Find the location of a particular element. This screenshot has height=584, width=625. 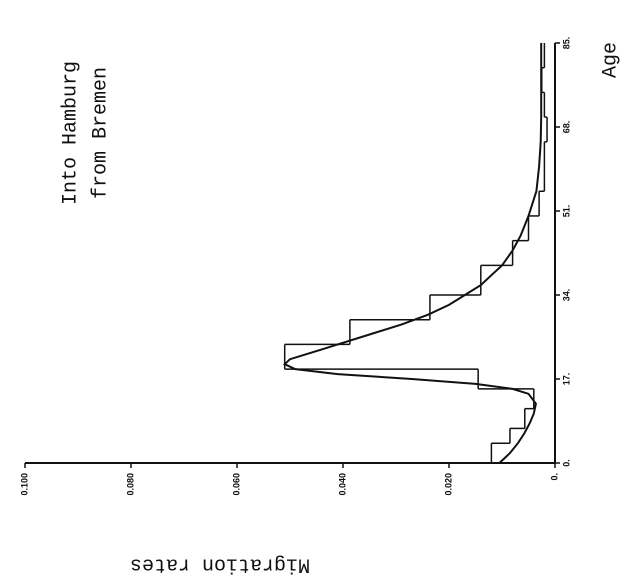

x-tick-label: 68. is located at coordinates (566, 127).